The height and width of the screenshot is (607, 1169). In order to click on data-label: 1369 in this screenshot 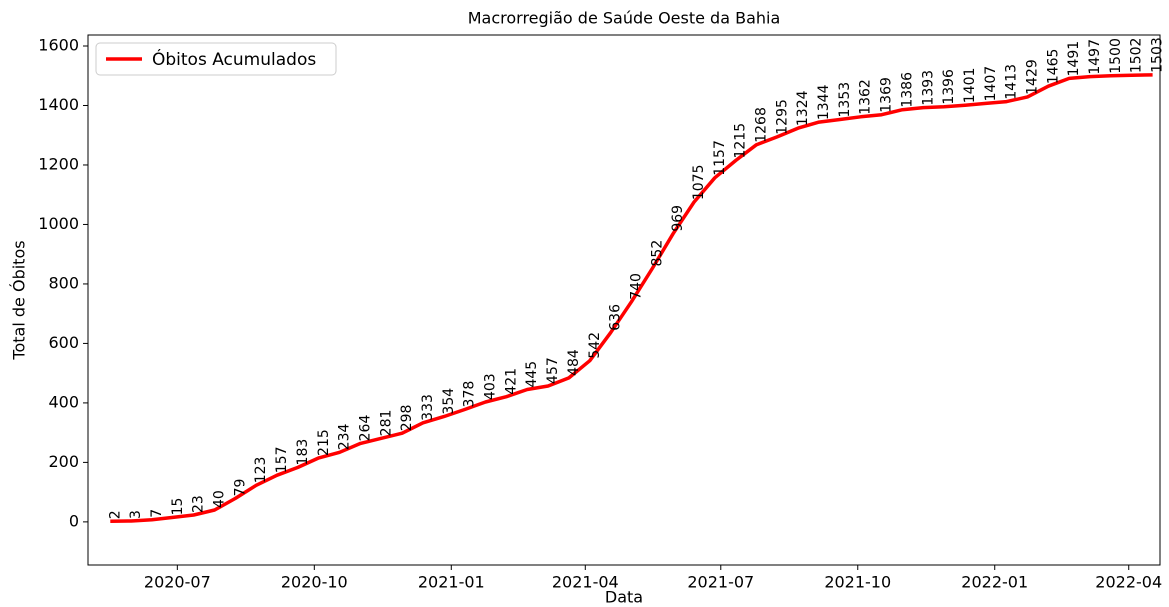, I will do `click(887, 95)`.